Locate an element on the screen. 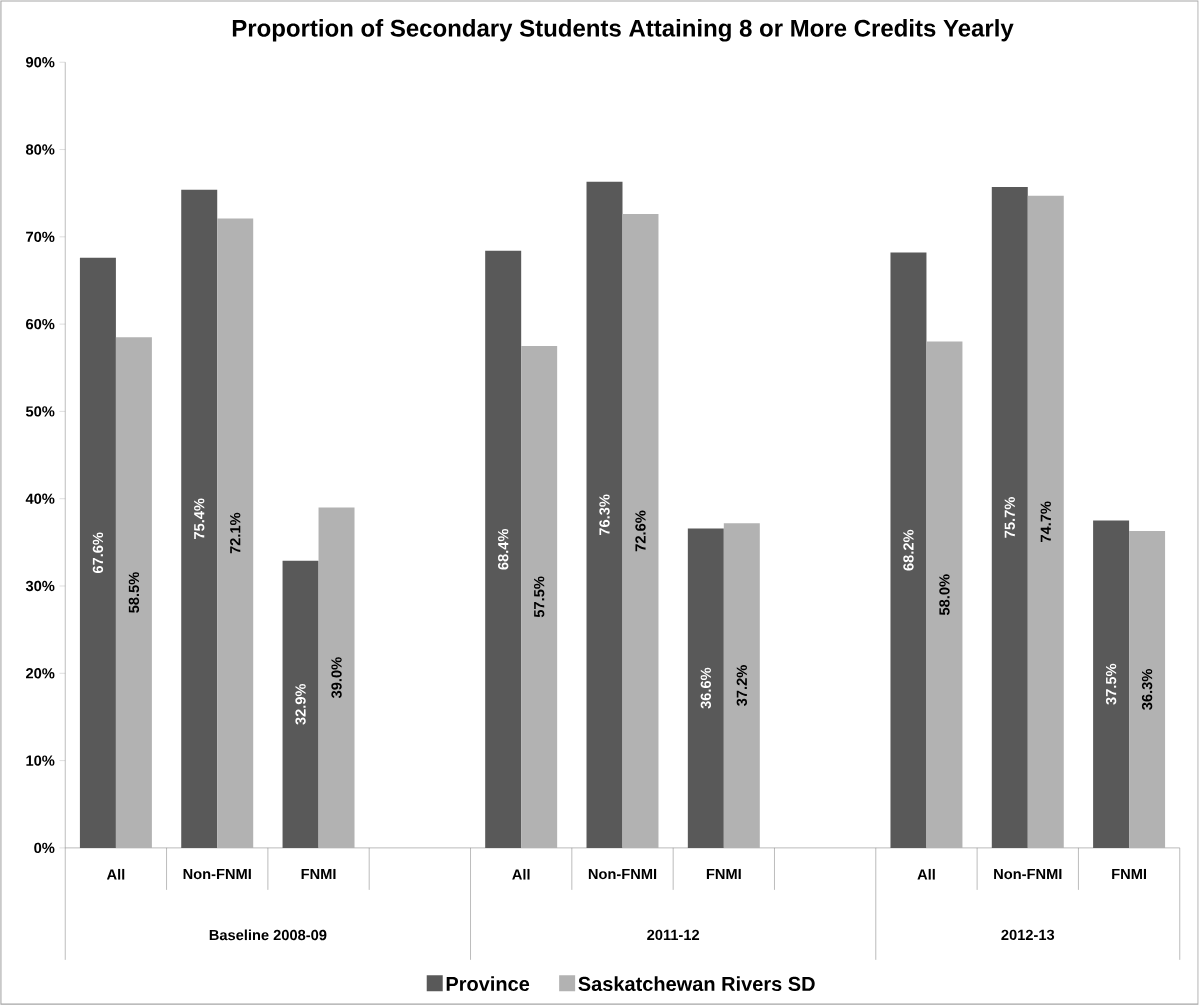 This screenshot has width=1199, height=1005. y-tick-label: 50% is located at coordinates (40, 411).